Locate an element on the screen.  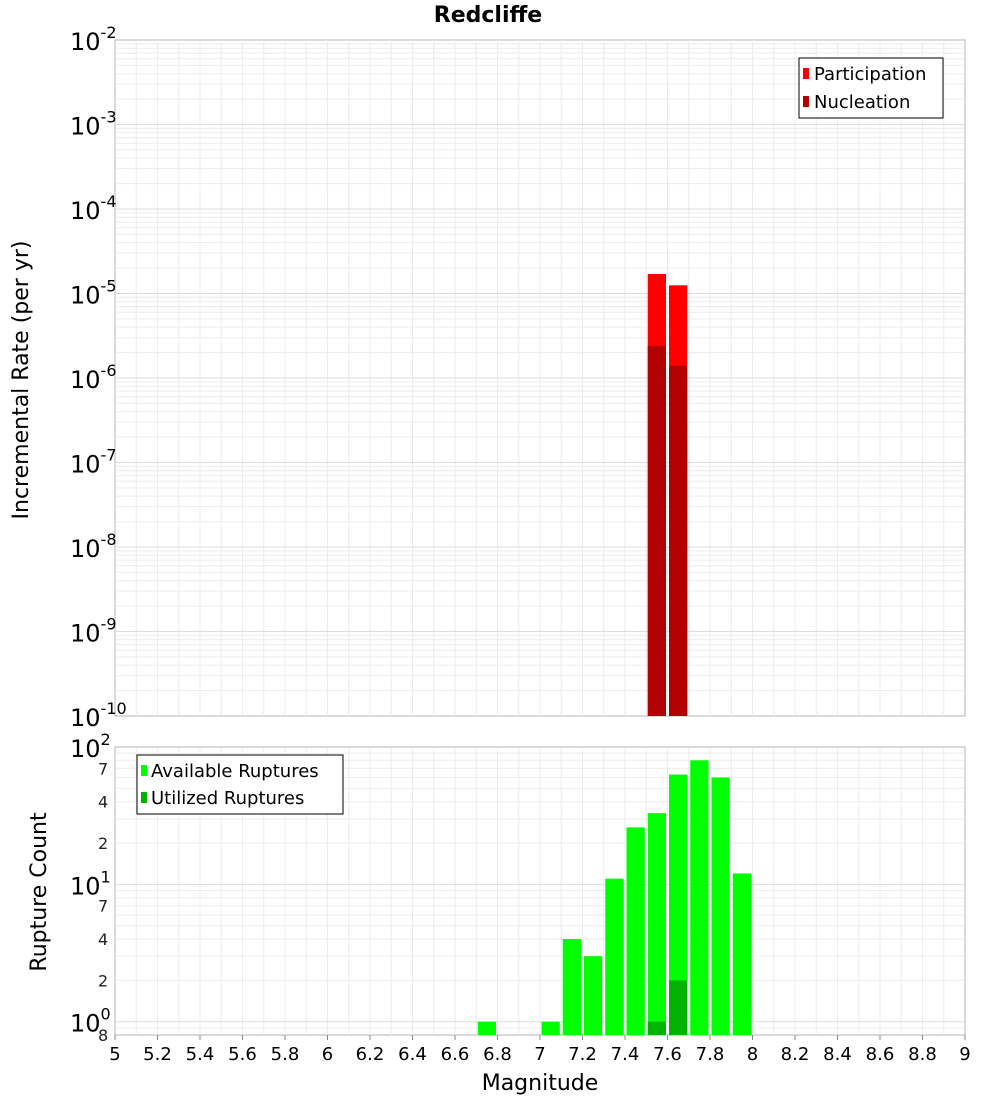
rupture-legend-box is located at coordinates (240, 784).